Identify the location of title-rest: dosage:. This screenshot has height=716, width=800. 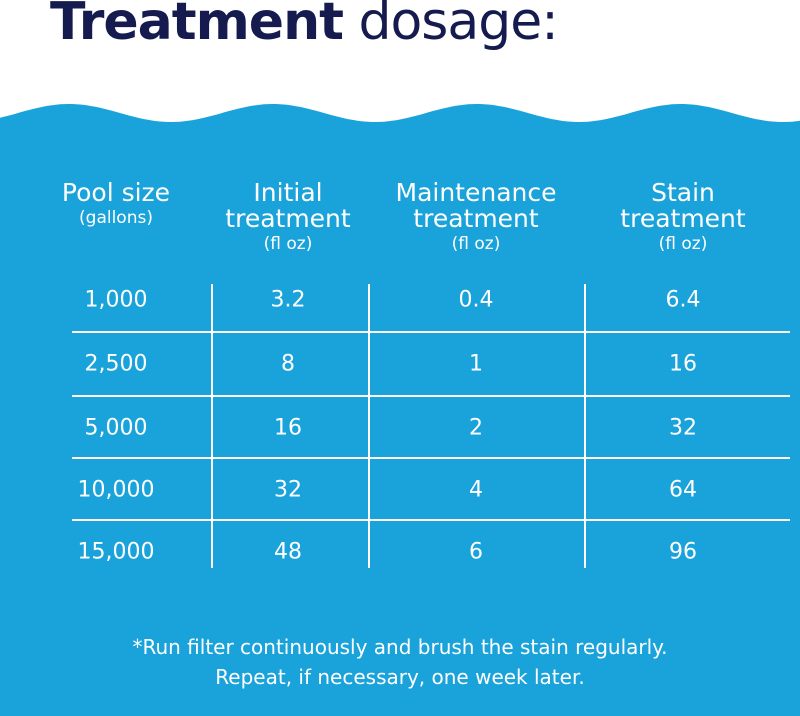
(450, 26).